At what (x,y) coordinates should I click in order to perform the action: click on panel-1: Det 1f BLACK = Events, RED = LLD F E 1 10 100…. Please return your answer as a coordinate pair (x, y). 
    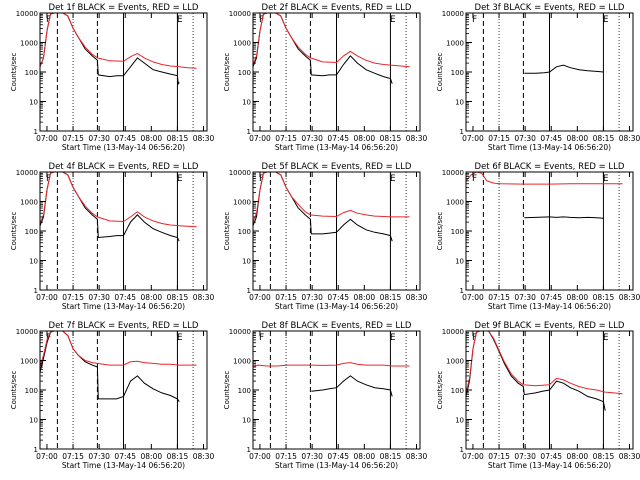
    Looking at the image, I should click on (112, 77).